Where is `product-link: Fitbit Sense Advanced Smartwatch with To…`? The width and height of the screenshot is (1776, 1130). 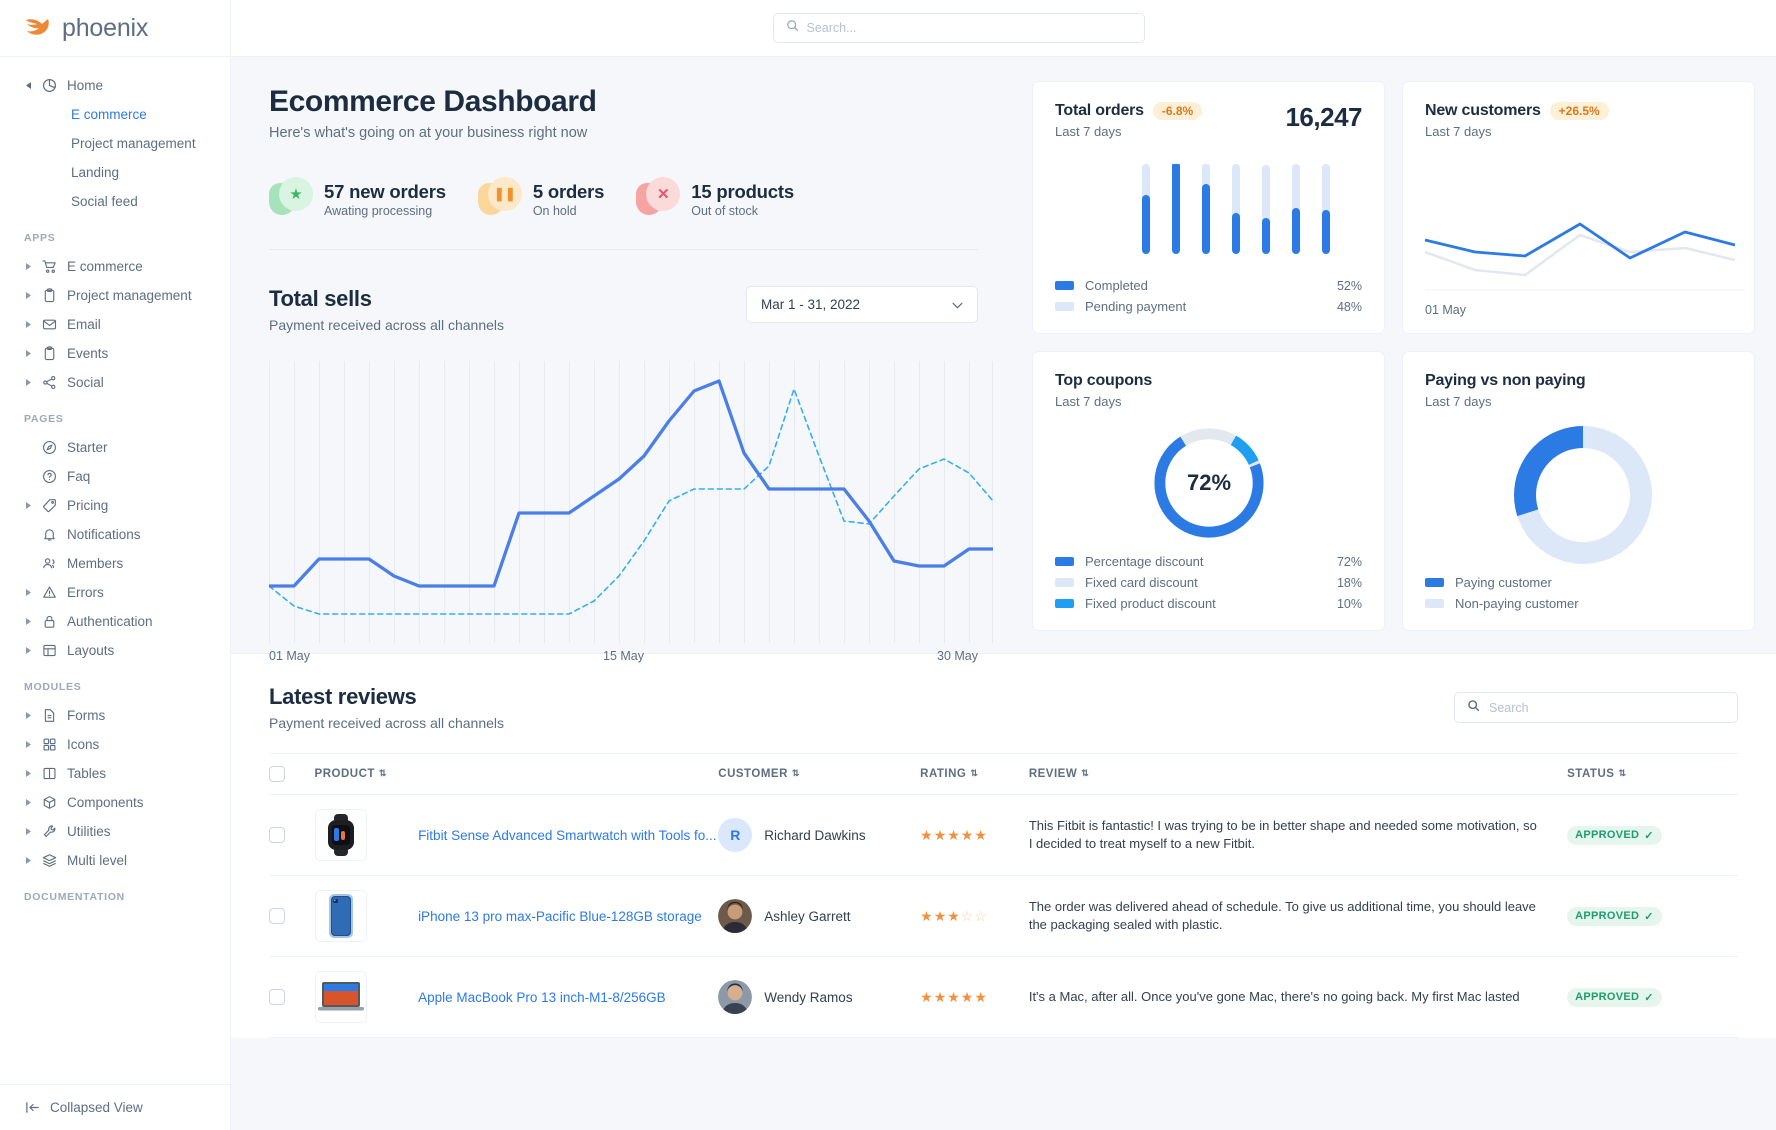 product-link: Fitbit Sense Advanced Smartwatch with To… is located at coordinates (567, 835).